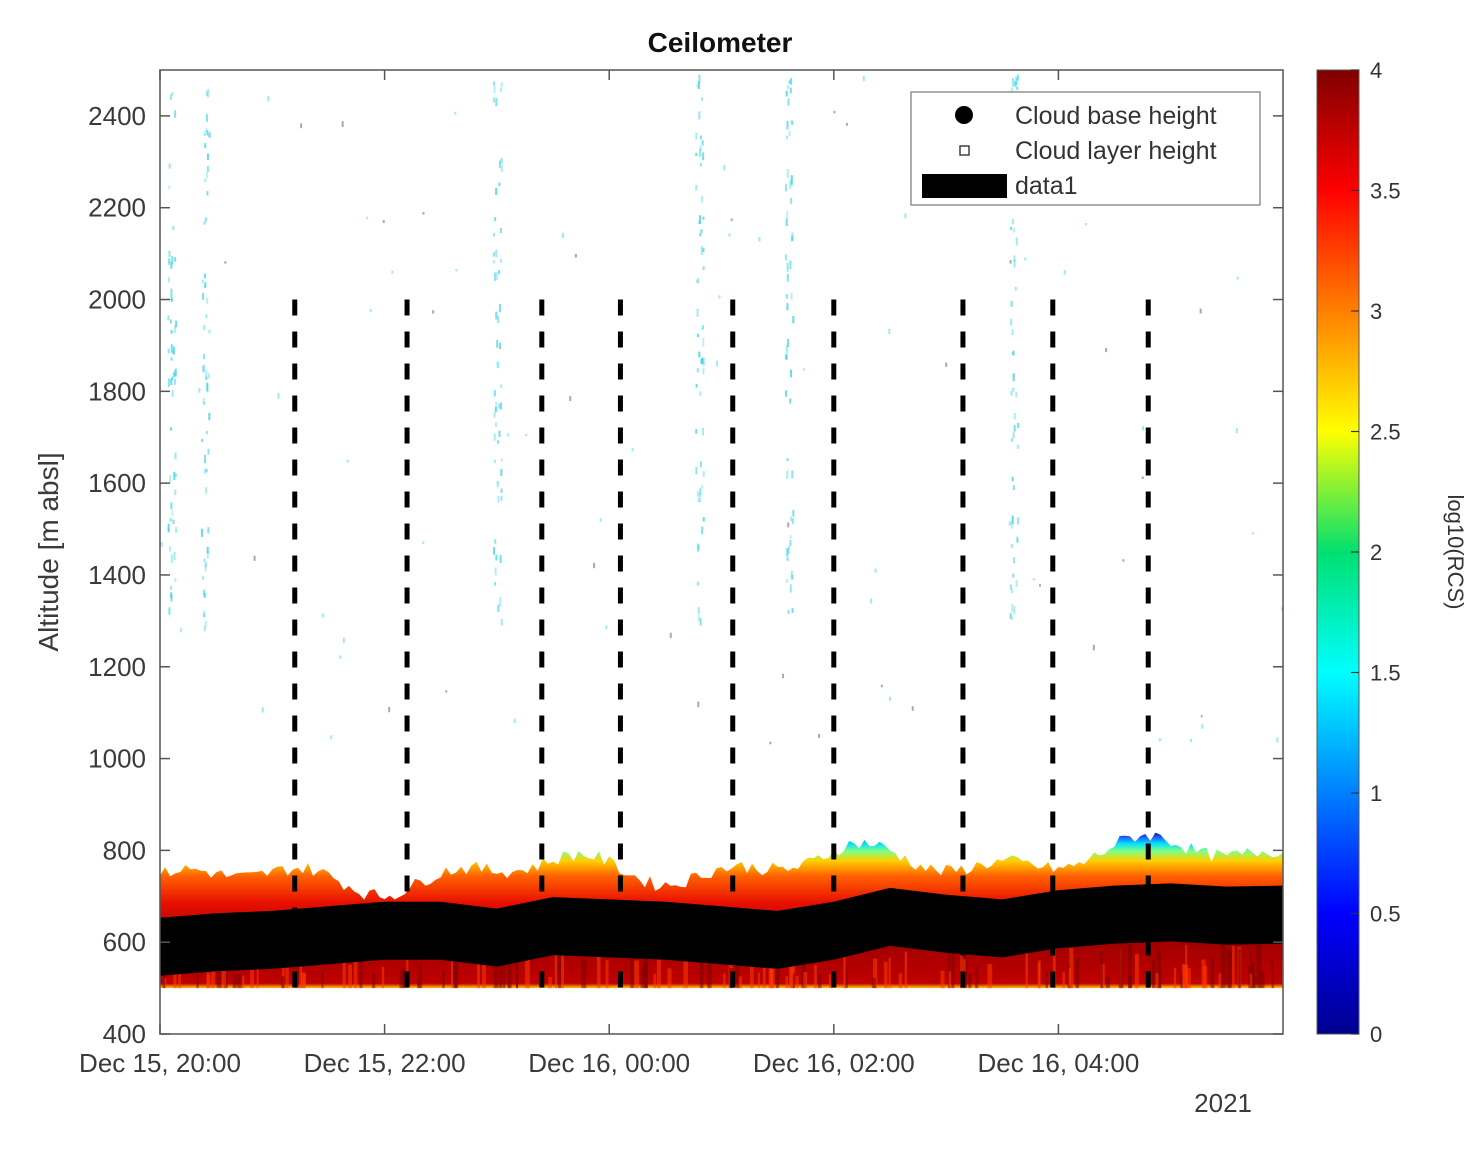  Describe the element at coordinates (124, 942) in the screenshot. I see `y-tick-label: 600` at that location.